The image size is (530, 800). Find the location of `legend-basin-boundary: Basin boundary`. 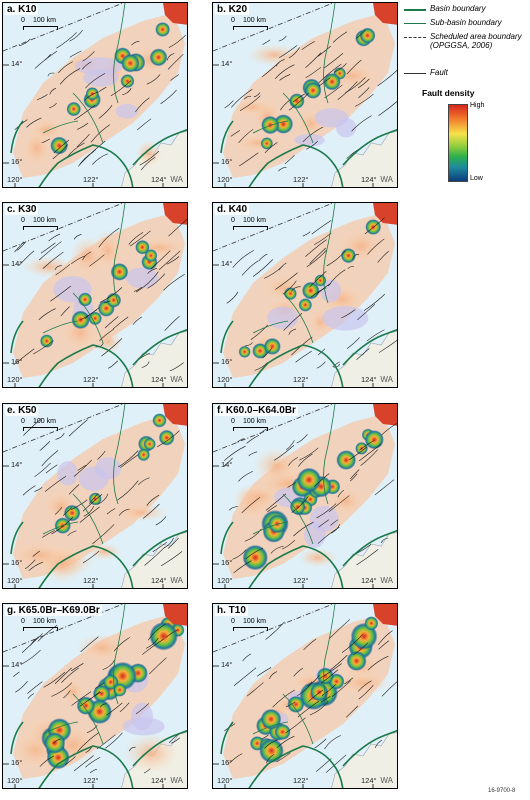

legend-basin-boundary: Basin boundary is located at coordinates (466, 10).